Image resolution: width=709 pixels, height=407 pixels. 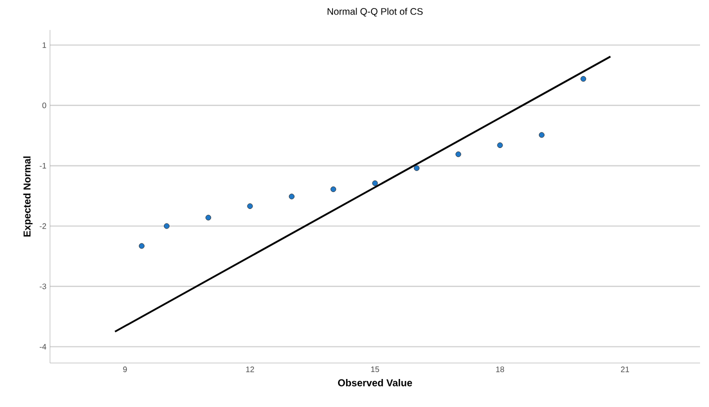 I want to click on chart-title: Normal Q-Q Plot of CS, so click(x=375, y=12).